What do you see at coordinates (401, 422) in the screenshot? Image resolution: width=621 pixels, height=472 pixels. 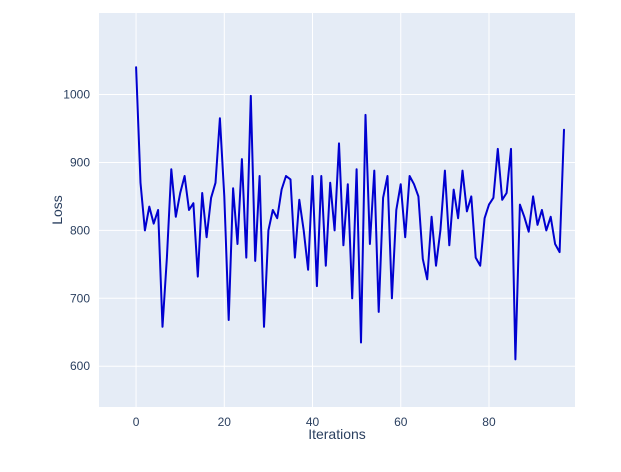 I see `x-tick-label: 60` at bounding box center [401, 422].